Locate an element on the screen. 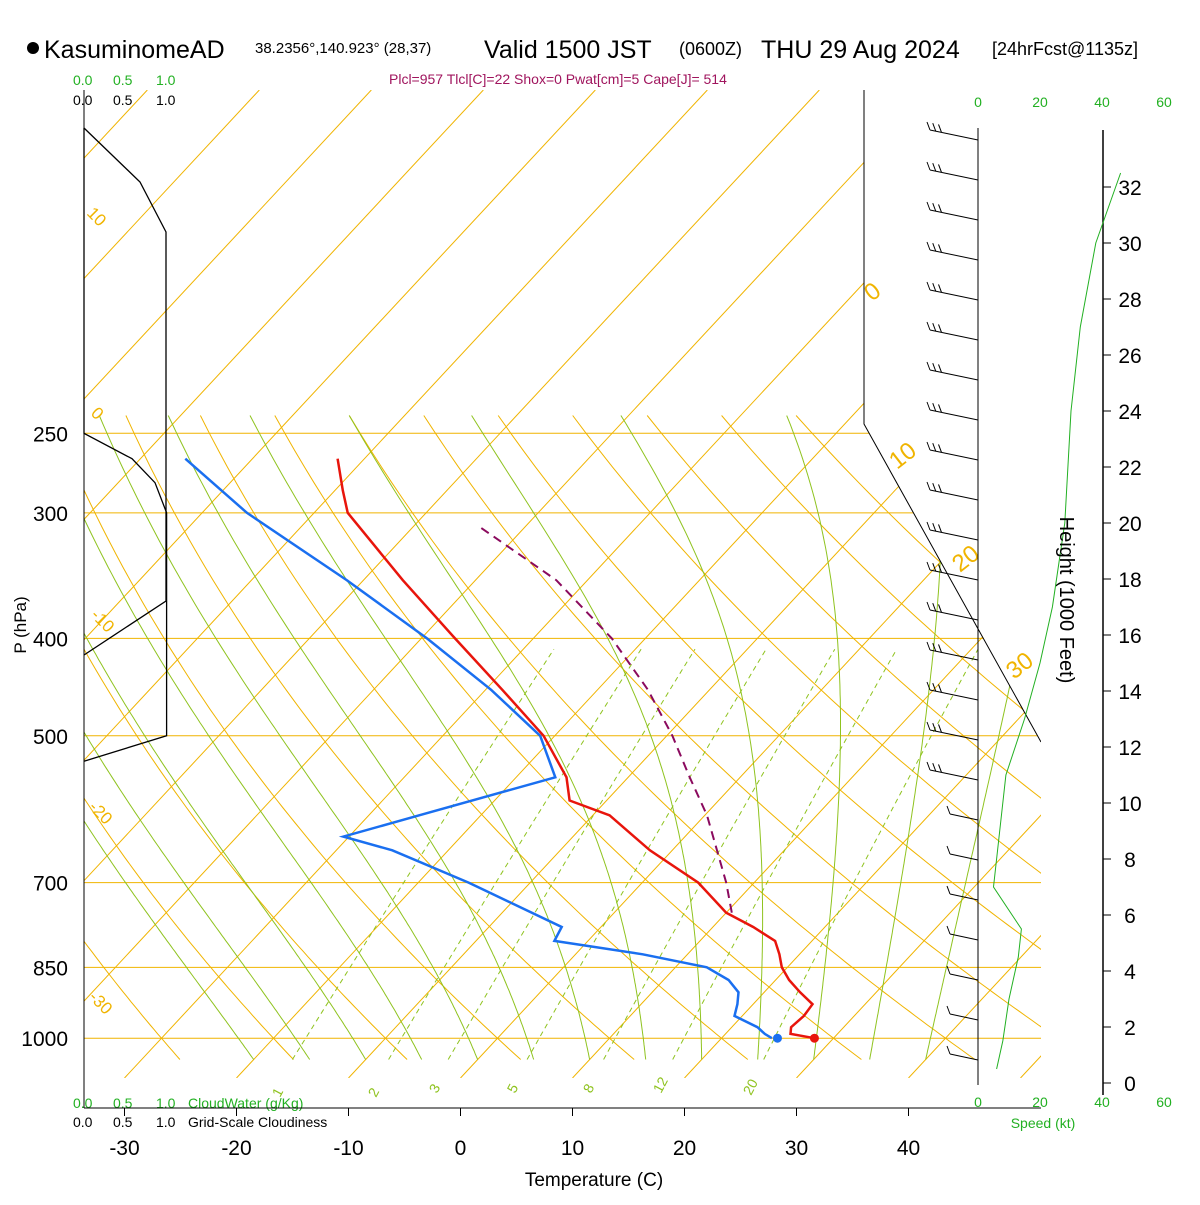 This screenshot has height=1205, width=1200. speed-tick-label-top: 60 is located at coordinates (1164, 102).